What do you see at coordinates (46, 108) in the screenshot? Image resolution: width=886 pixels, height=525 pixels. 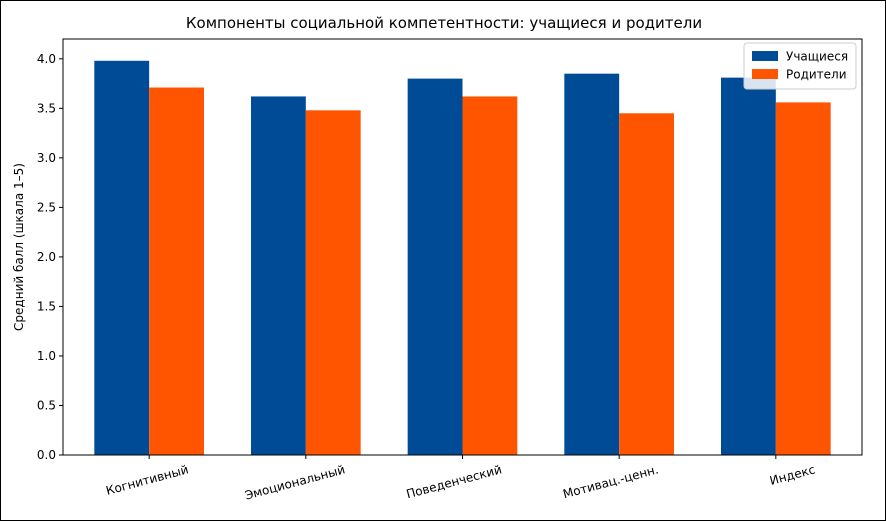 I see `y-tick-label: 3.5` at bounding box center [46, 108].